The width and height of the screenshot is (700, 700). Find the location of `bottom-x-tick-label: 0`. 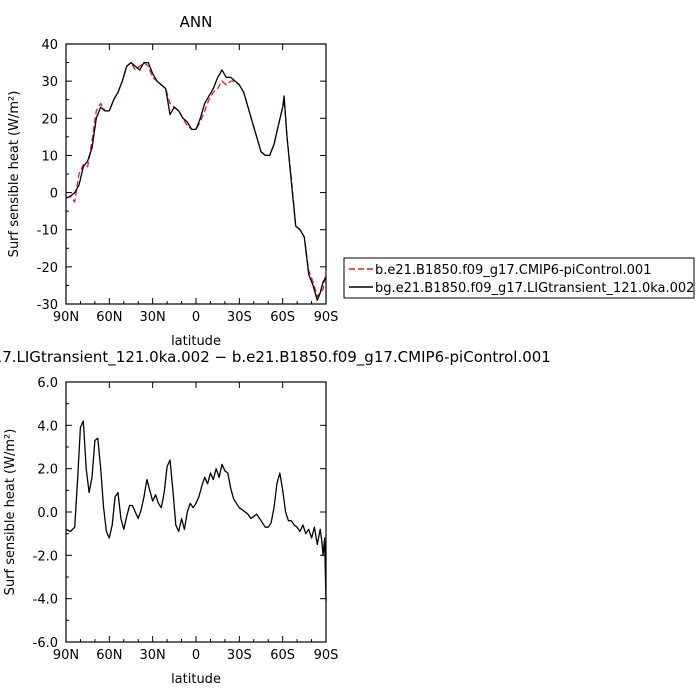

bottom-x-tick-label: 0 is located at coordinates (196, 655).